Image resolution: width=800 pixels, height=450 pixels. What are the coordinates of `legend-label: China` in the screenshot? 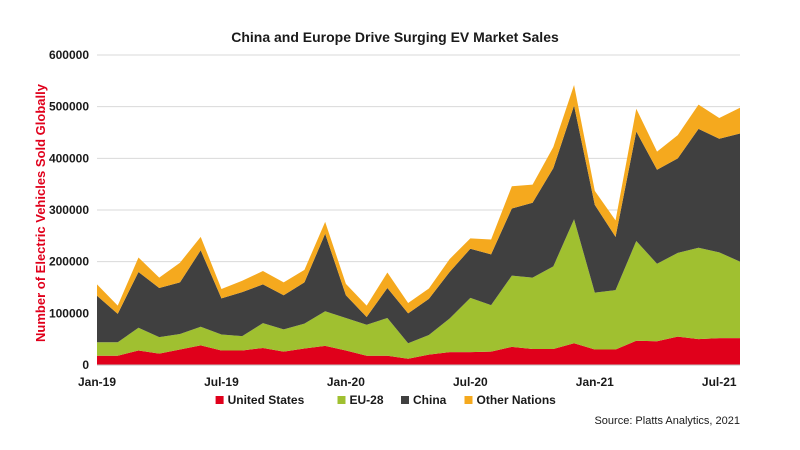 It's located at (430, 400).